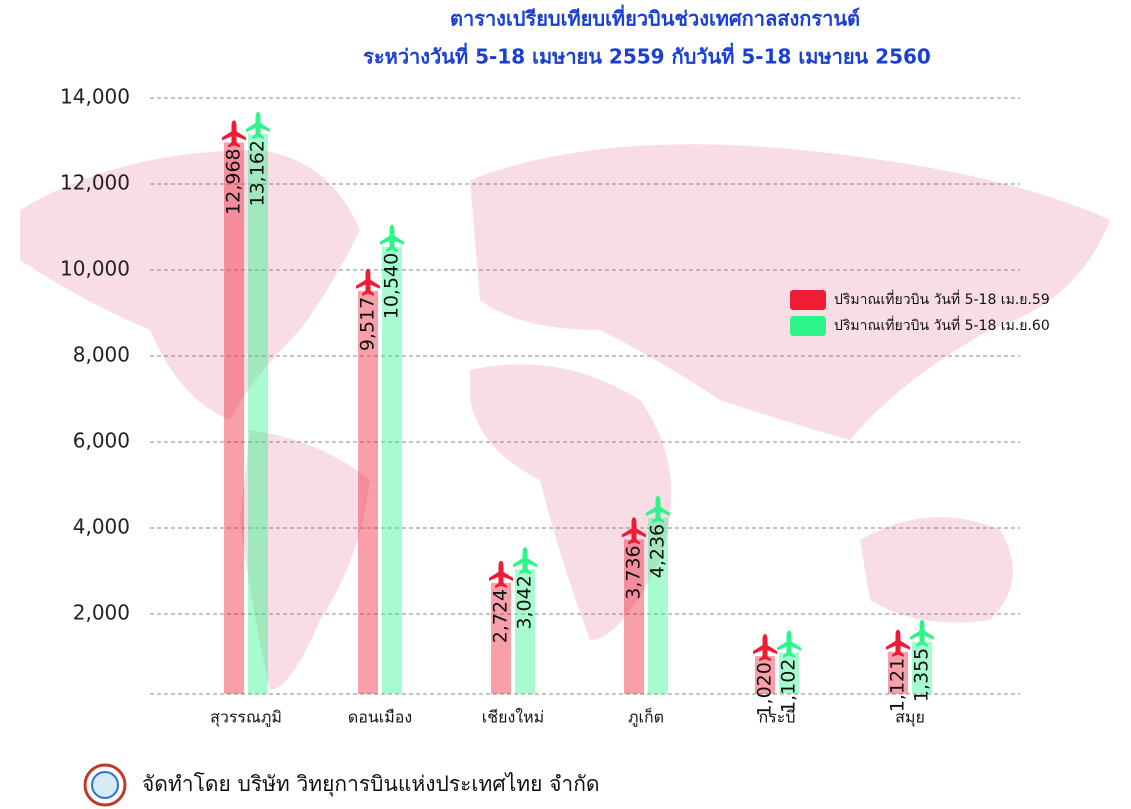 Image resolution: width=1131 pixels, height=809 pixels. I want to click on x-tick-label: กระบี่, so click(776, 716).